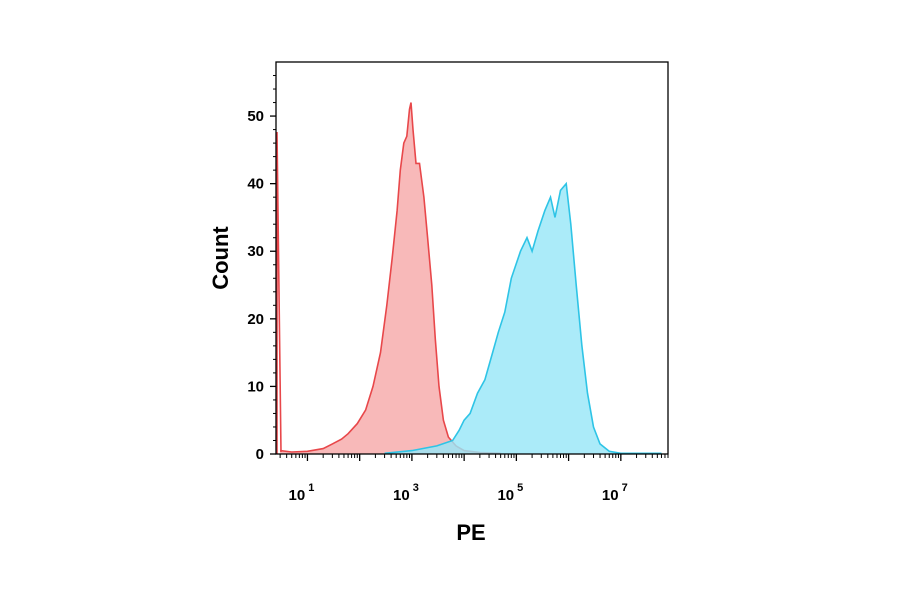 The height and width of the screenshot is (594, 900). Describe the element at coordinates (255, 116) in the screenshot. I see `y-tick-label: 50` at that location.